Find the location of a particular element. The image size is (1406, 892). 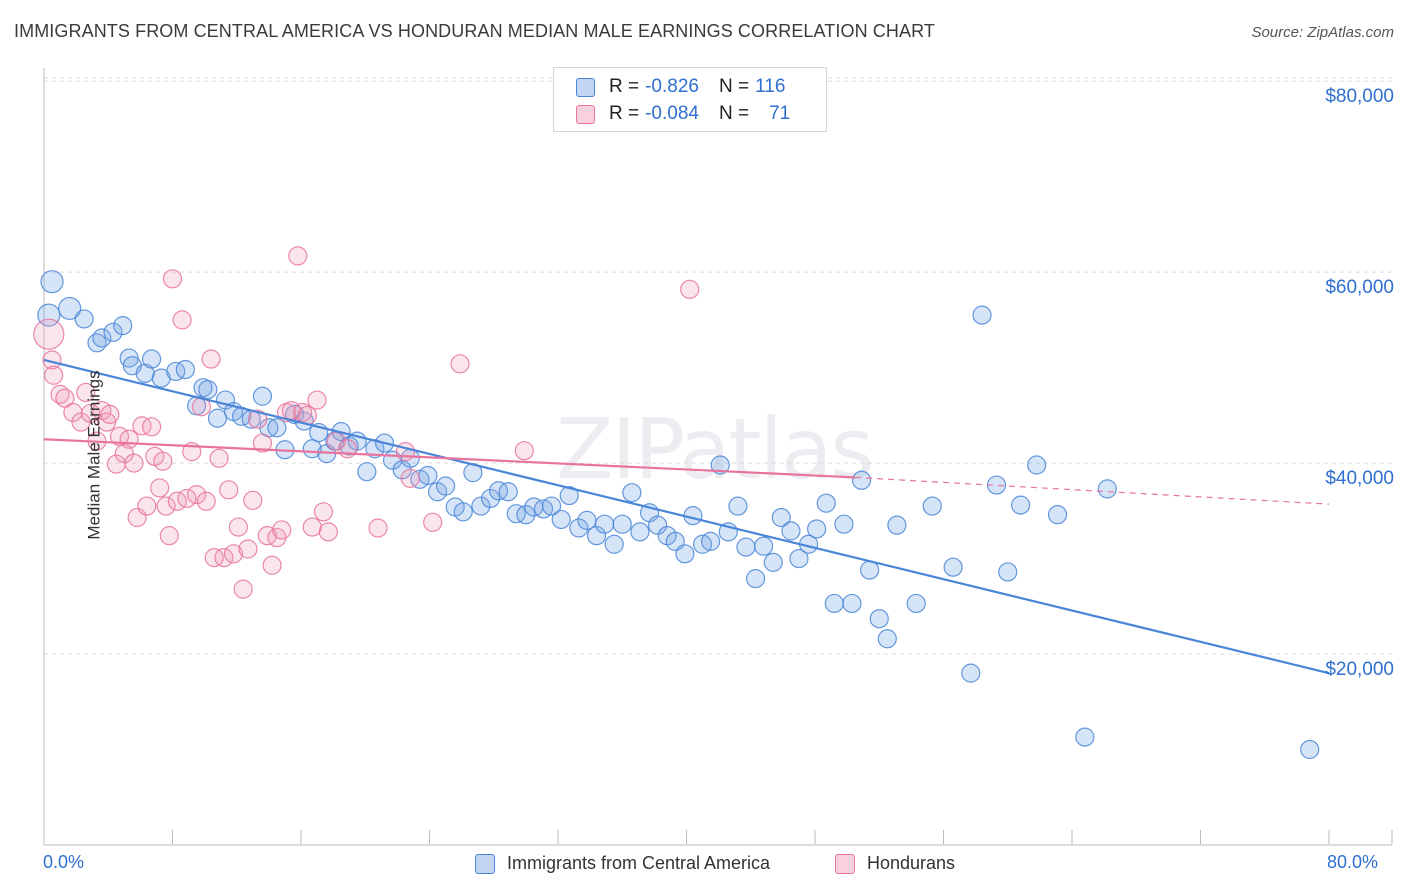

bottom-legend-label-series2: Hondurans is located at coordinates (911, 863).